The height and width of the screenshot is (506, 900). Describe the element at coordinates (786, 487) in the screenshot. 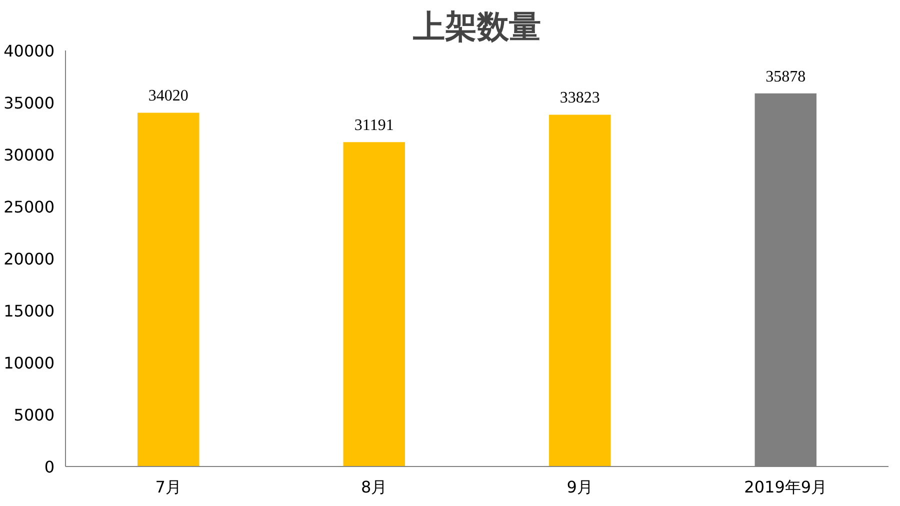

I see `x-tick-label: 2019年9月` at that location.